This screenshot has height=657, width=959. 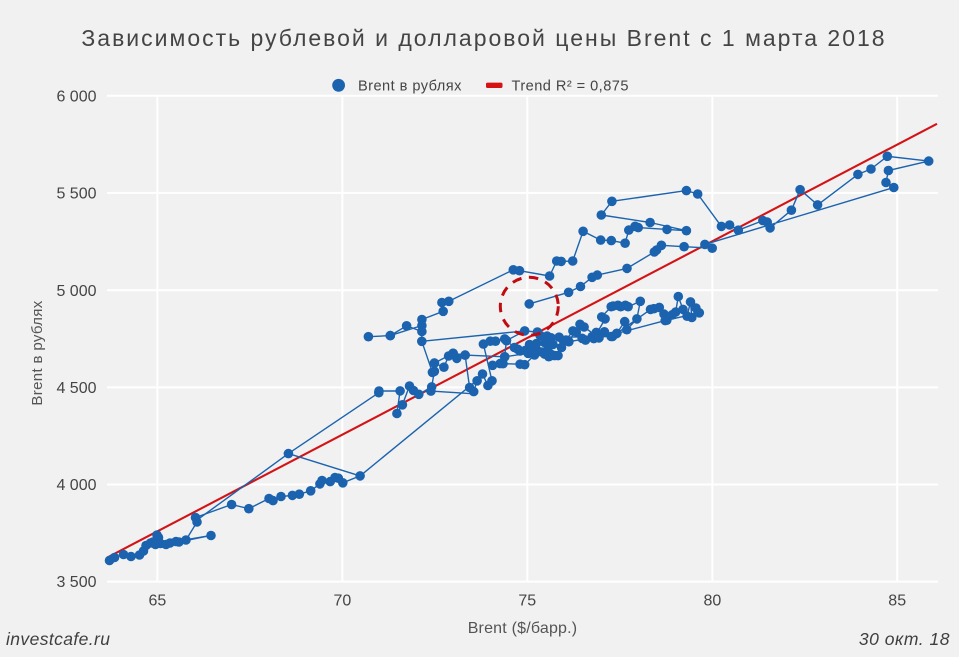 I want to click on svg-text: 4 000, so click(x=76, y=485).